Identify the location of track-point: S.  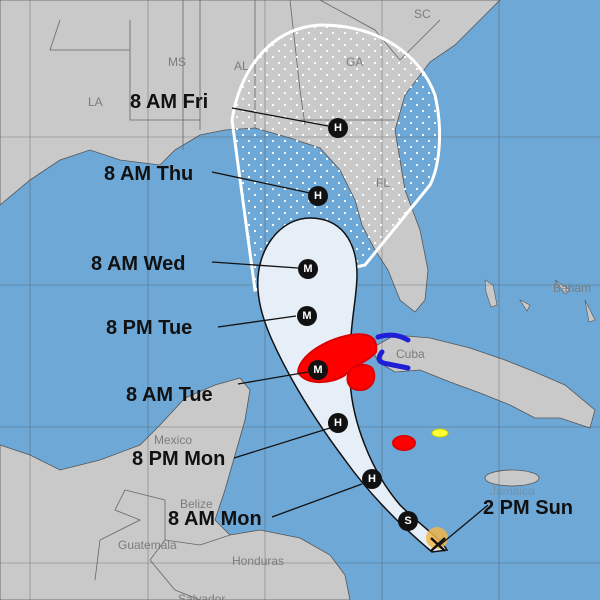
(408, 521).